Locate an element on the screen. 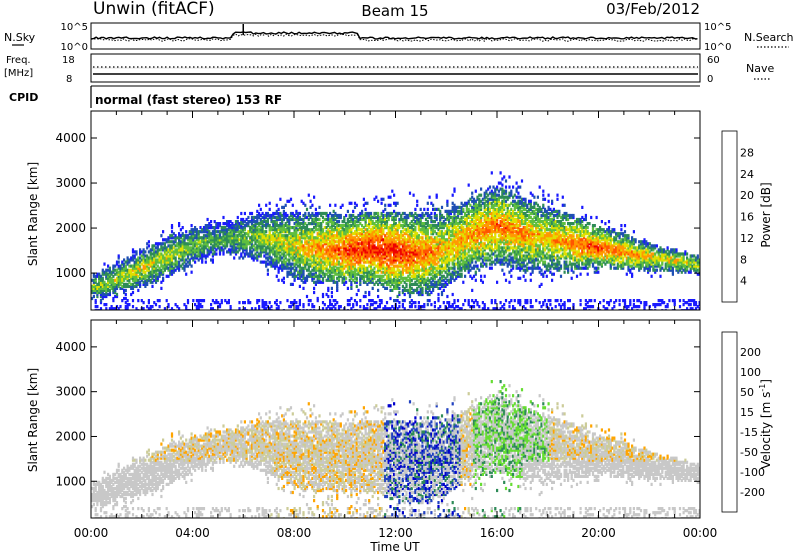  power-cell-1970 is located at coordinates (298, 226).